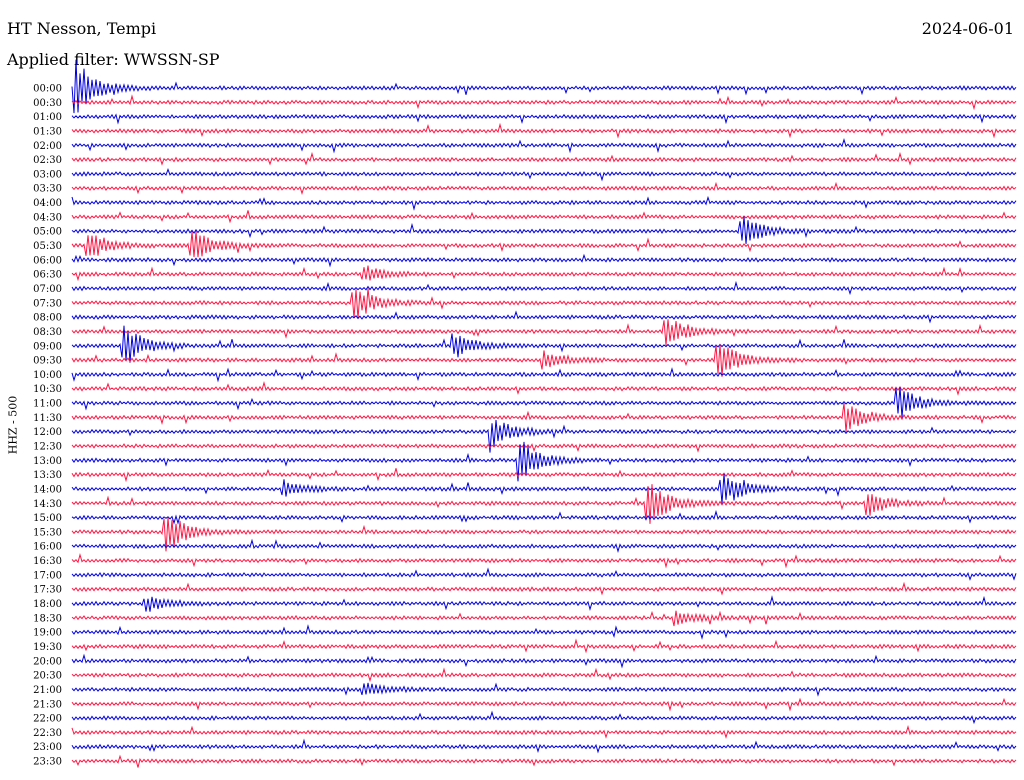  Describe the element at coordinates (47, 475) in the screenshot. I see `row-time-label: 13:30` at that location.